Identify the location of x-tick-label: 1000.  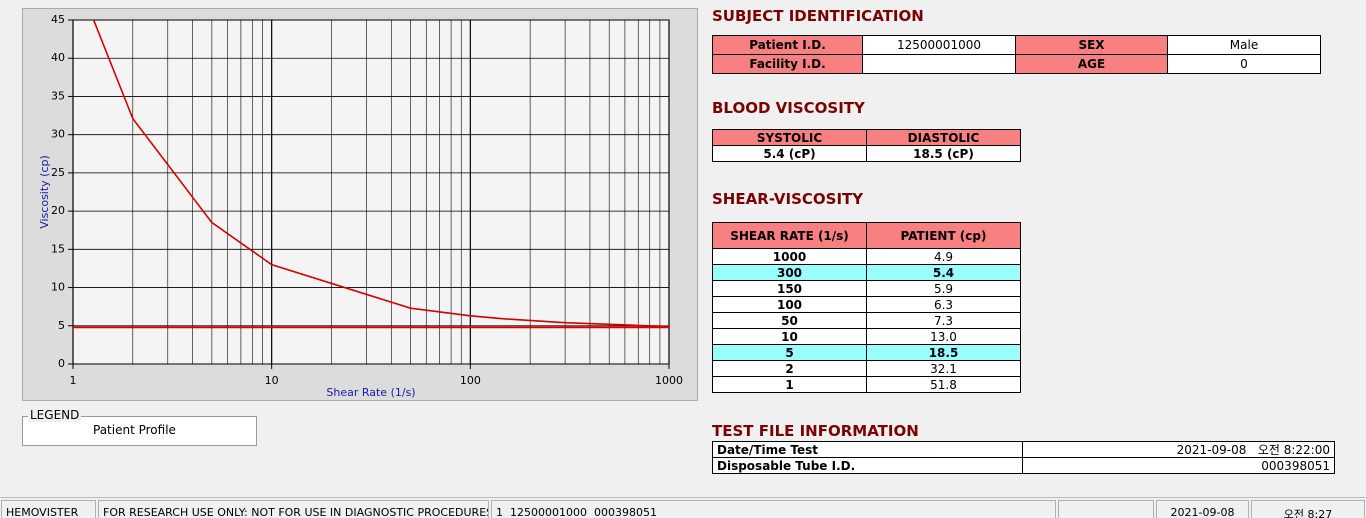
(669, 380).